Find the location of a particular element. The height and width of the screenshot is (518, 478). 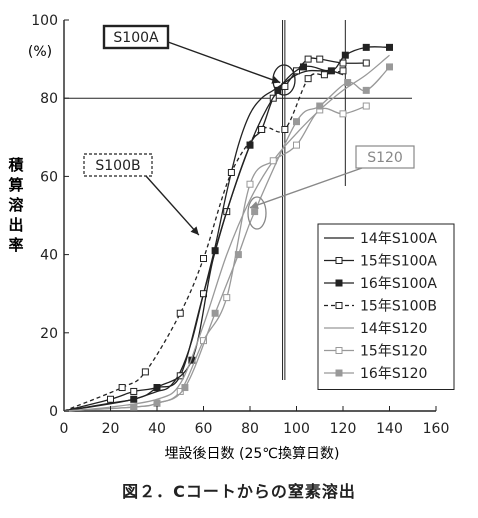

annotation-label: S100B is located at coordinates (117, 166).